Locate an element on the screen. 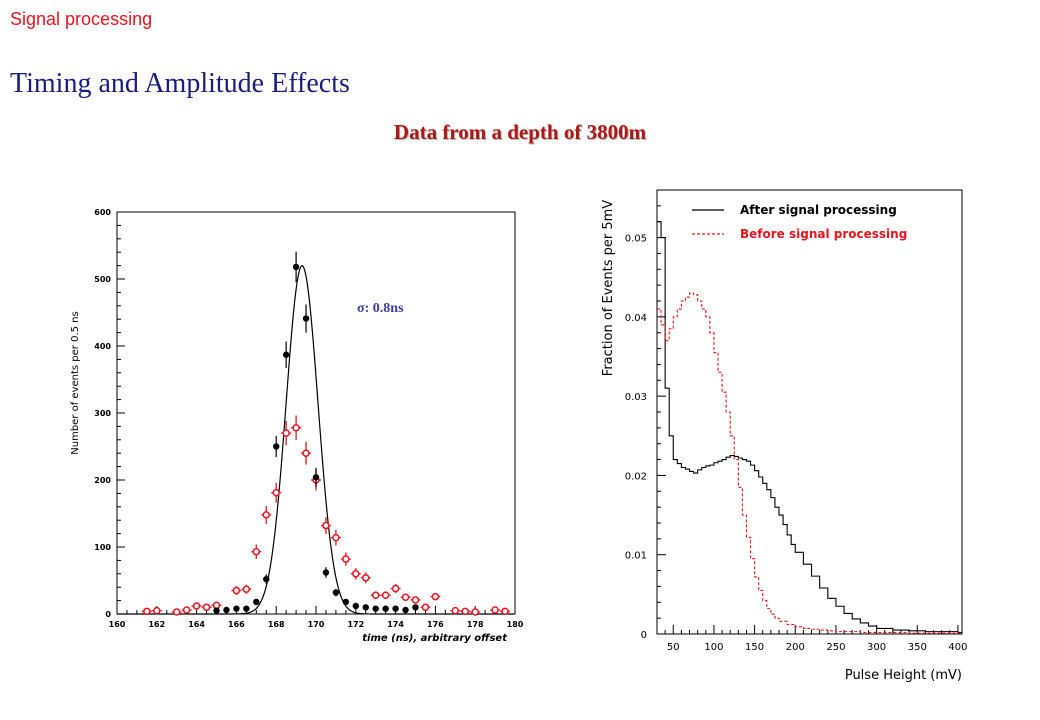  y-tick-label: 300 is located at coordinates (102, 413).